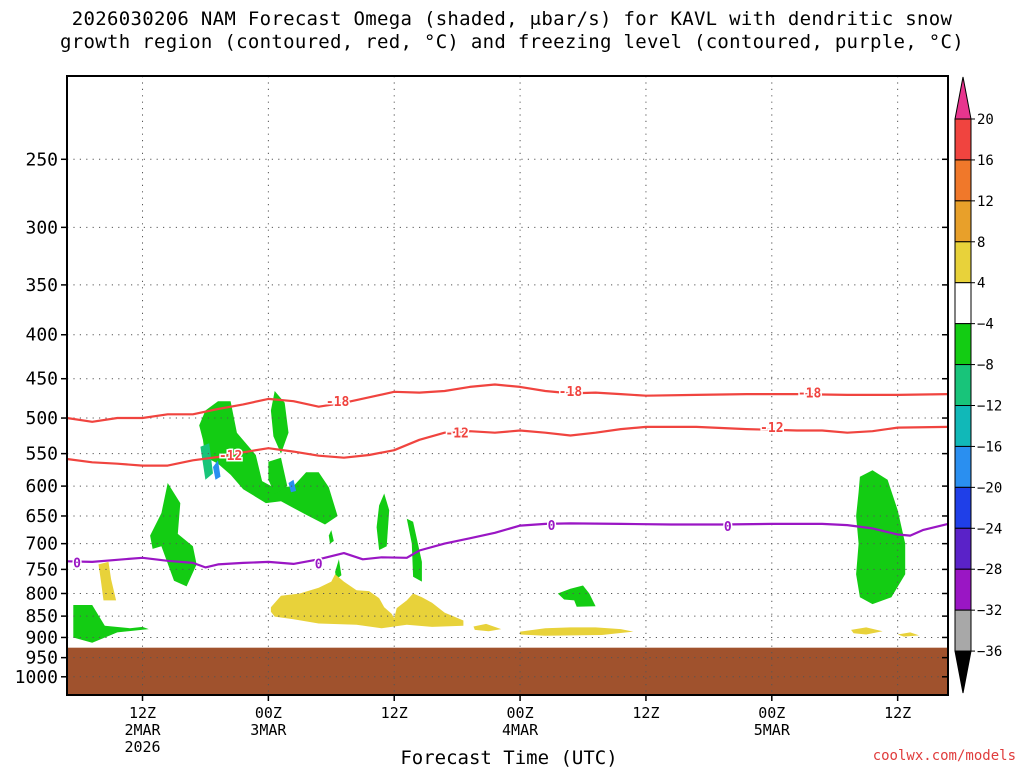 The height and width of the screenshot is (768, 1024). I want to click on y-tick-label: 450, so click(41, 379).